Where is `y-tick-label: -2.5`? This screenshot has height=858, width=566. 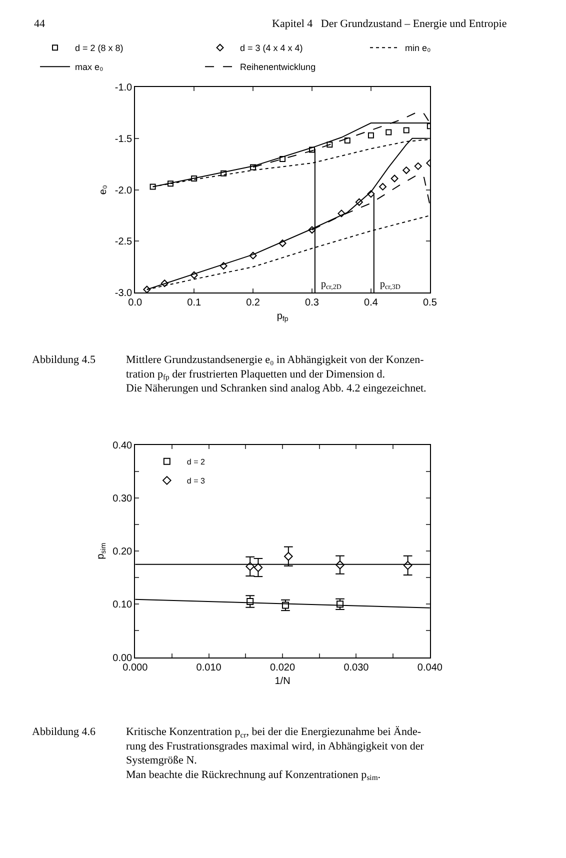
y-tick-label: -2.5 is located at coordinates (123, 242).